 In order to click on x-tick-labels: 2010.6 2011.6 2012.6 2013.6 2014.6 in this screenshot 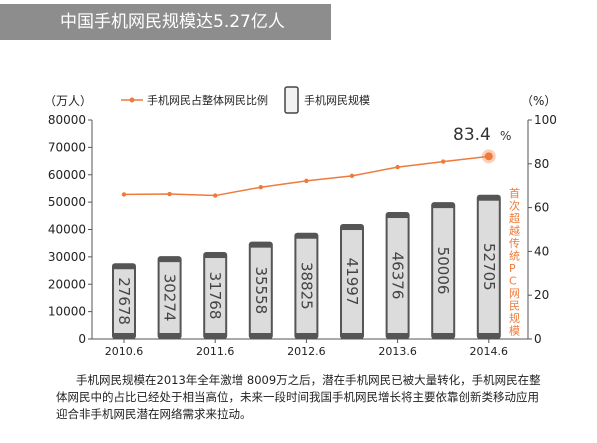, I will do `click(306, 348)`.